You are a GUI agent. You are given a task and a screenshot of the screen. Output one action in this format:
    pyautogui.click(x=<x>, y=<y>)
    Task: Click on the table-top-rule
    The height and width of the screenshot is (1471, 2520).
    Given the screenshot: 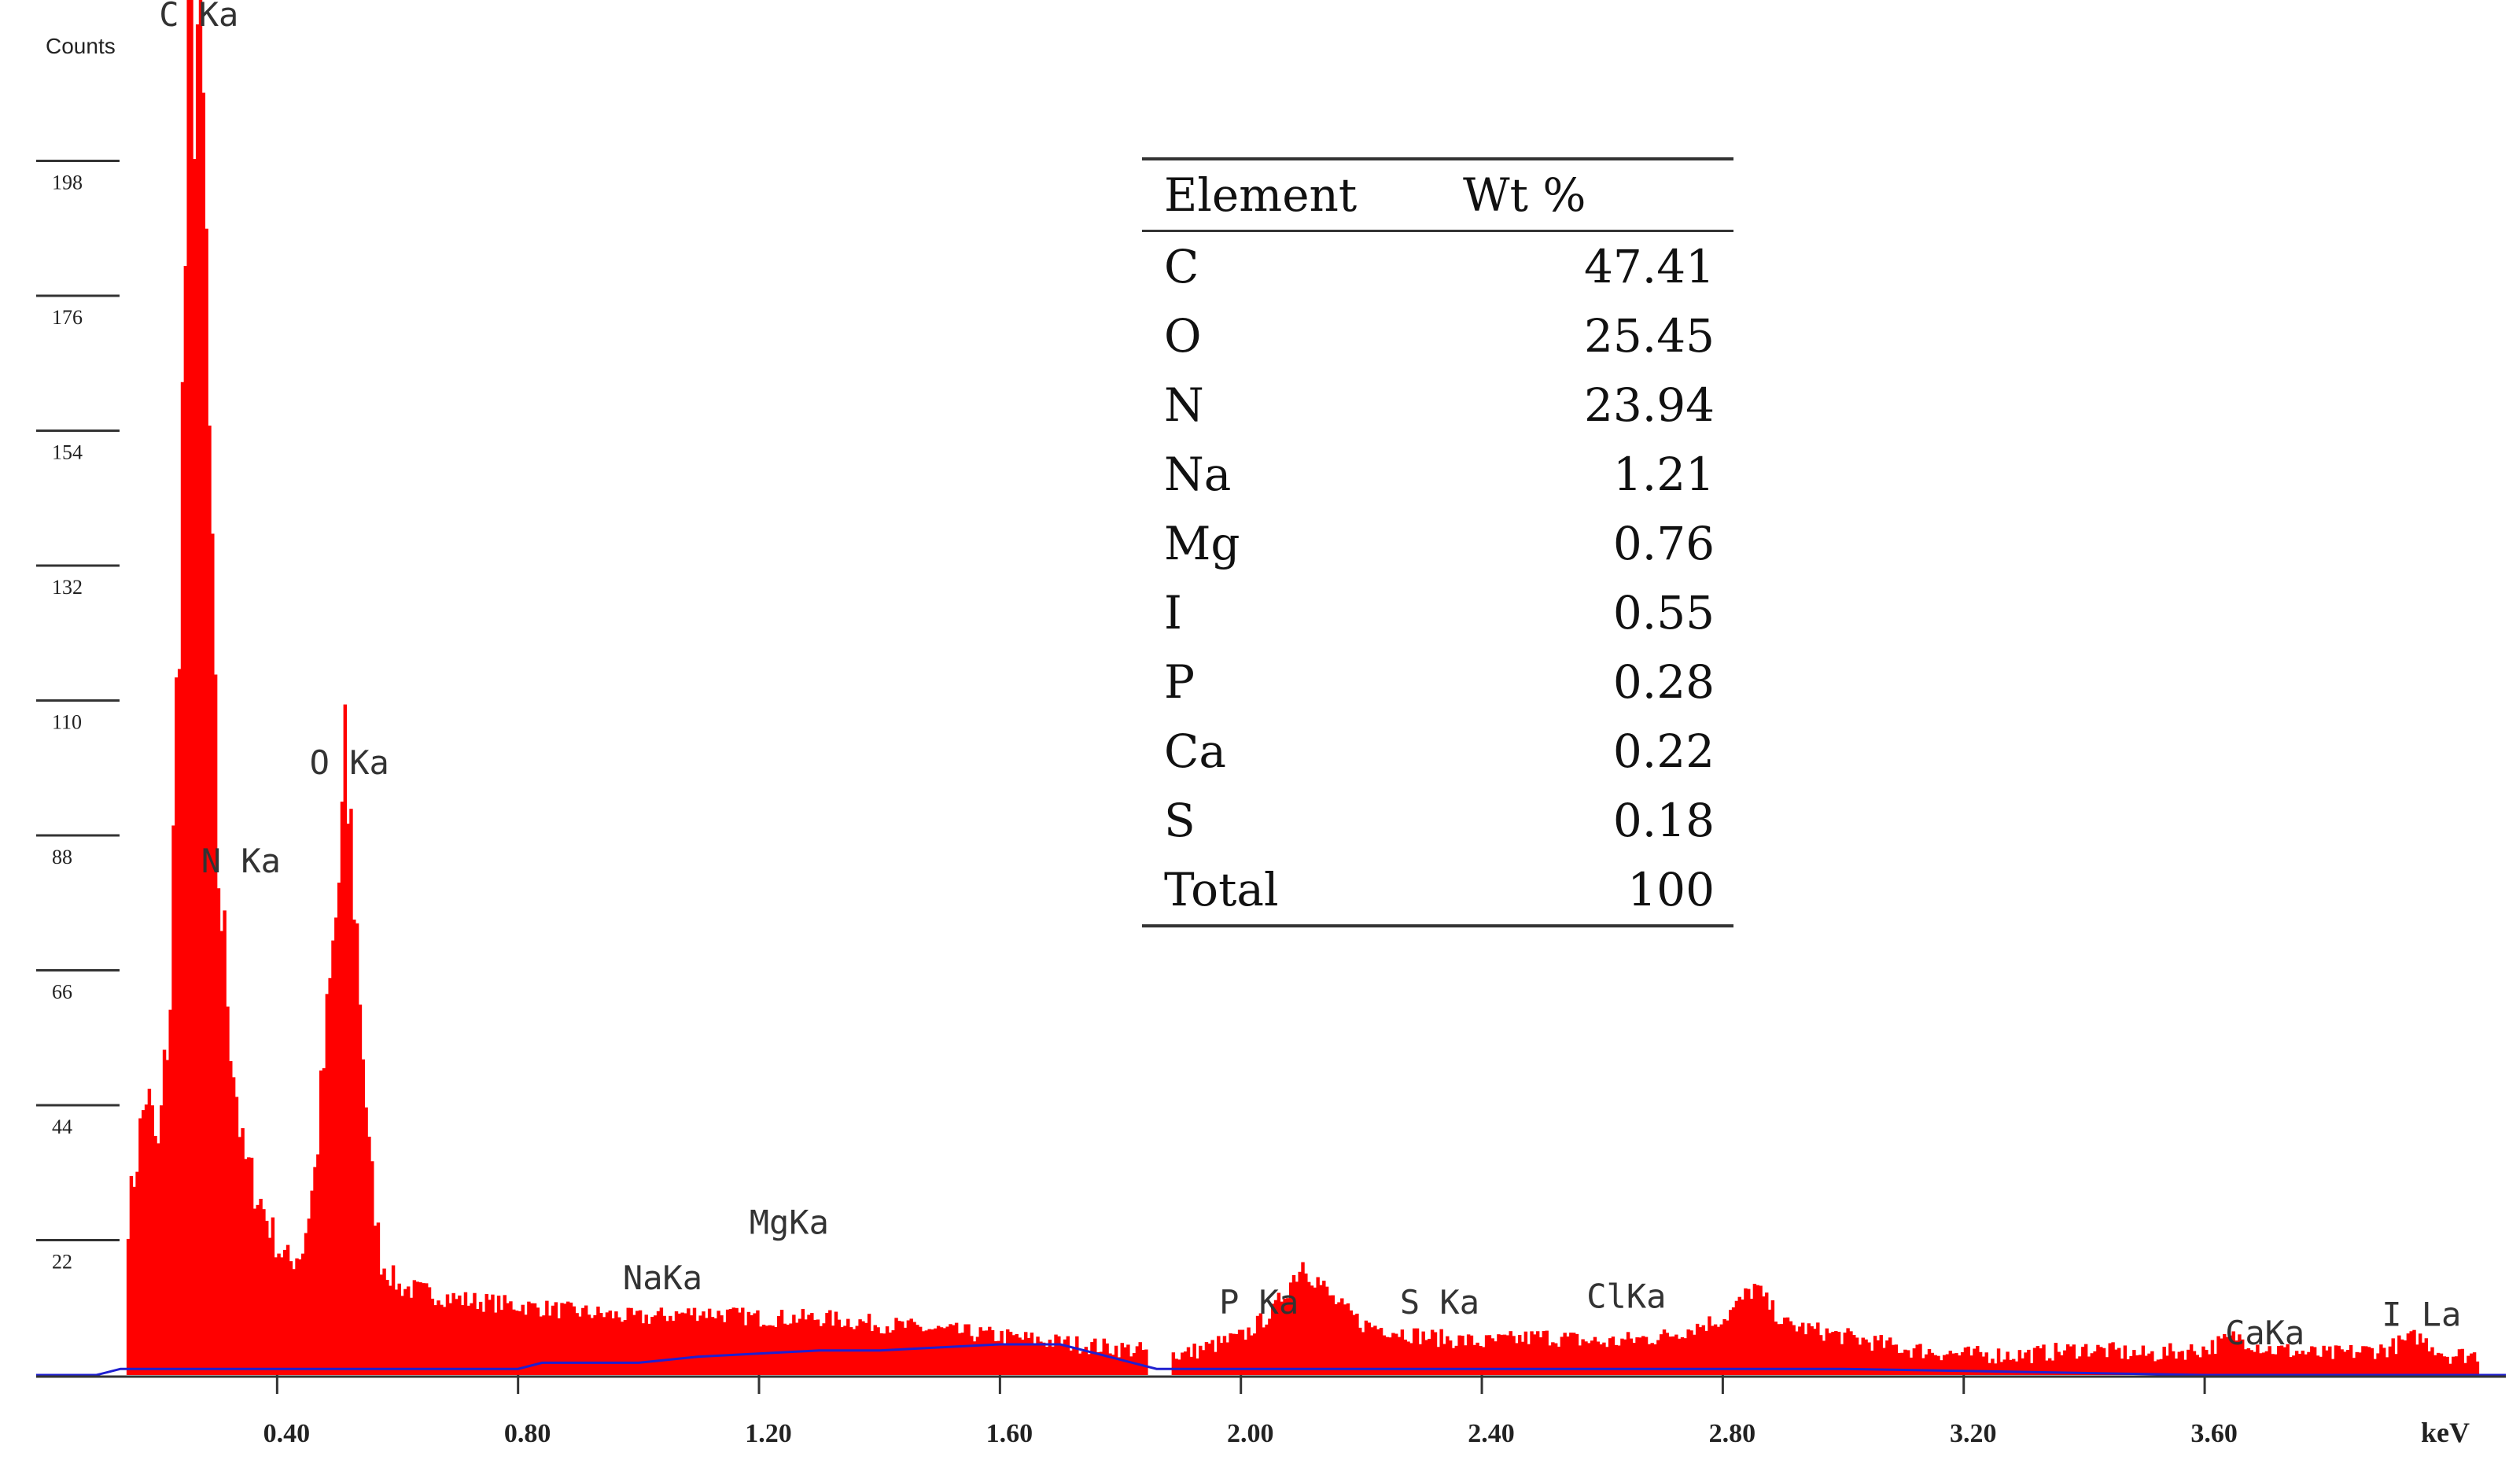 What is the action you would take?
    pyautogui.click(x=1437, y=158)
    